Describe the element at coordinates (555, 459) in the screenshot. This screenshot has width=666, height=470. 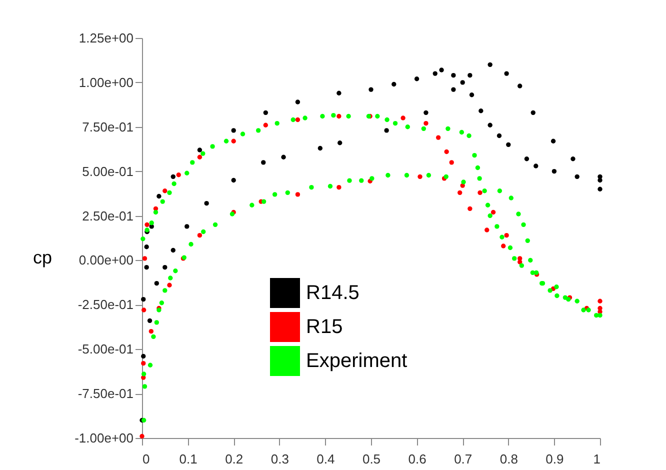
I see `x-tick-label: 0.9` at that location.